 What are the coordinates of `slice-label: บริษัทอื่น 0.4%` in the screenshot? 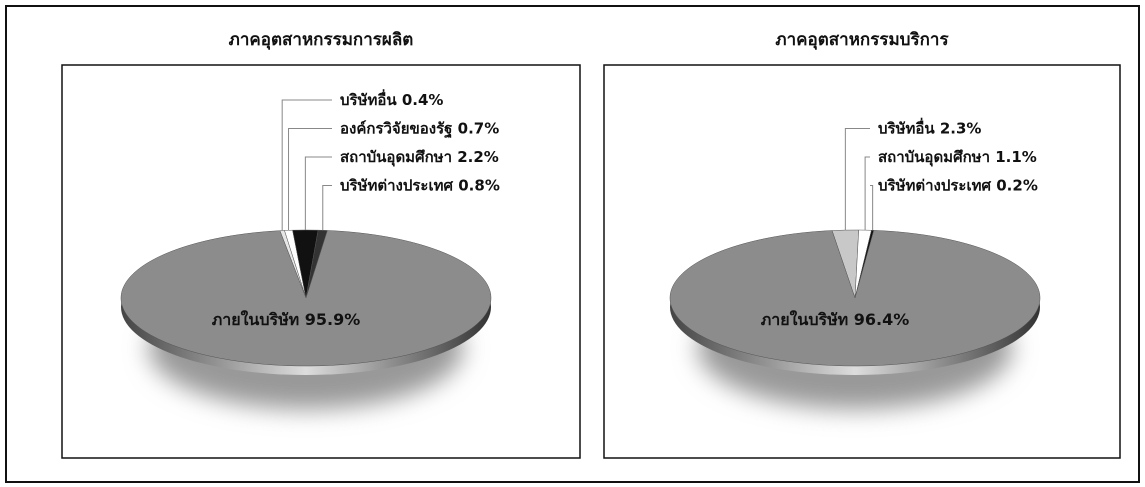 It's located at (391, 99).